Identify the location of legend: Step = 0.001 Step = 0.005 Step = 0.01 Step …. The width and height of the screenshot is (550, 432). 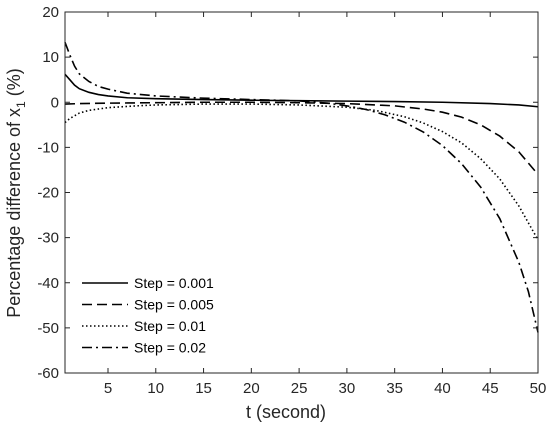
(148, 315).